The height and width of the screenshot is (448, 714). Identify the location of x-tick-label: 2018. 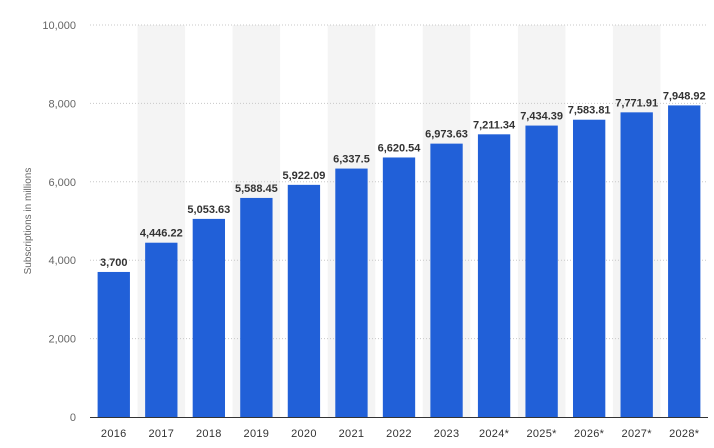
(209, 434).